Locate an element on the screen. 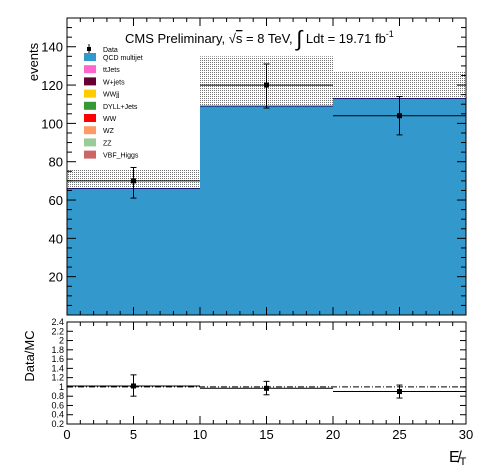 The width and height of the screenshot is (496, 472). main-y-tick-label-6: 140 is located at coordinates (52, 47).